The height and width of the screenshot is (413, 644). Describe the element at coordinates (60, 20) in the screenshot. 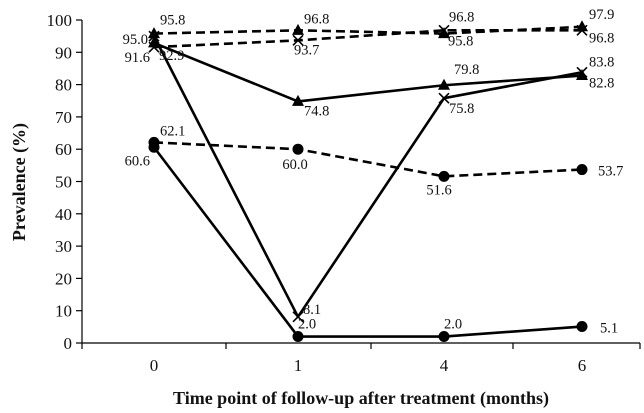

I see `y-tick-label: 100` at that location.